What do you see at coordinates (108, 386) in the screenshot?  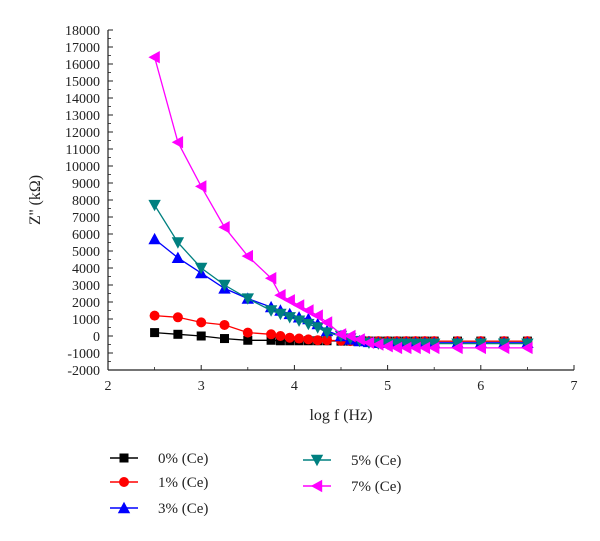 I see `x-tick-label: 2` at bounding box center [108, 386].